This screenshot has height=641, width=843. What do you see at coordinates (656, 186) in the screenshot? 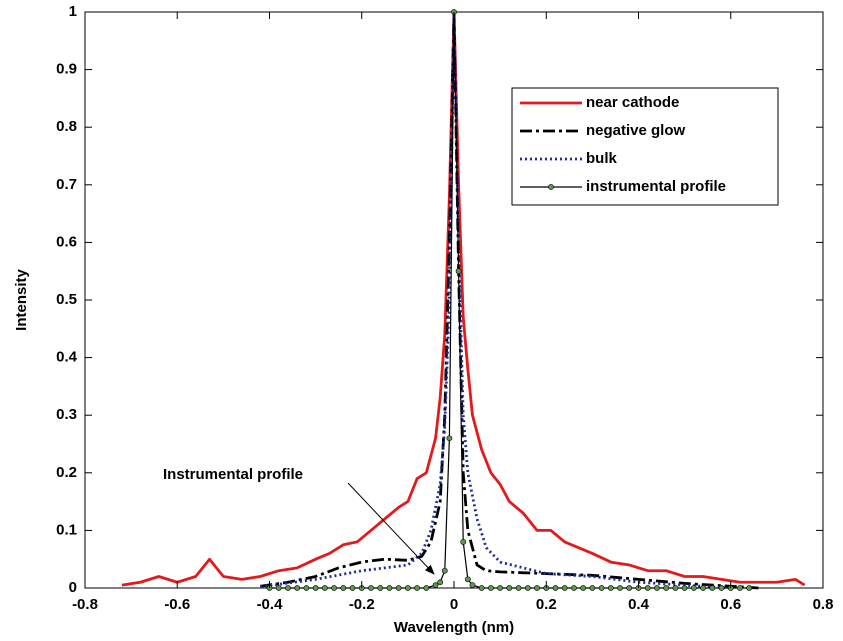
I see `legend-label: instrumental profile` at bounding box center [656, 186].